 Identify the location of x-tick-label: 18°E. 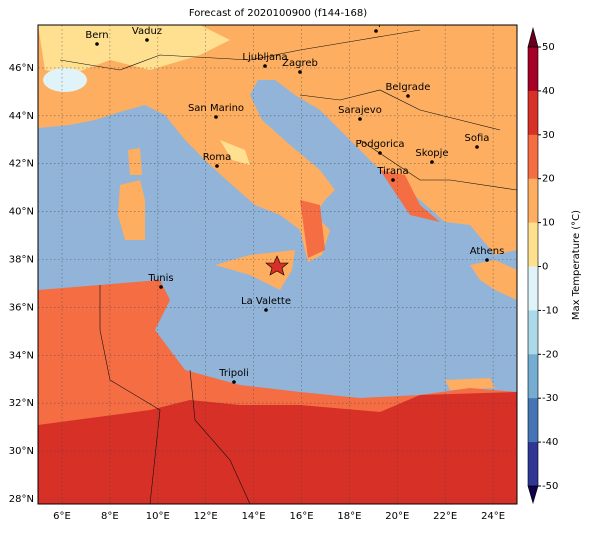
(349, 516).